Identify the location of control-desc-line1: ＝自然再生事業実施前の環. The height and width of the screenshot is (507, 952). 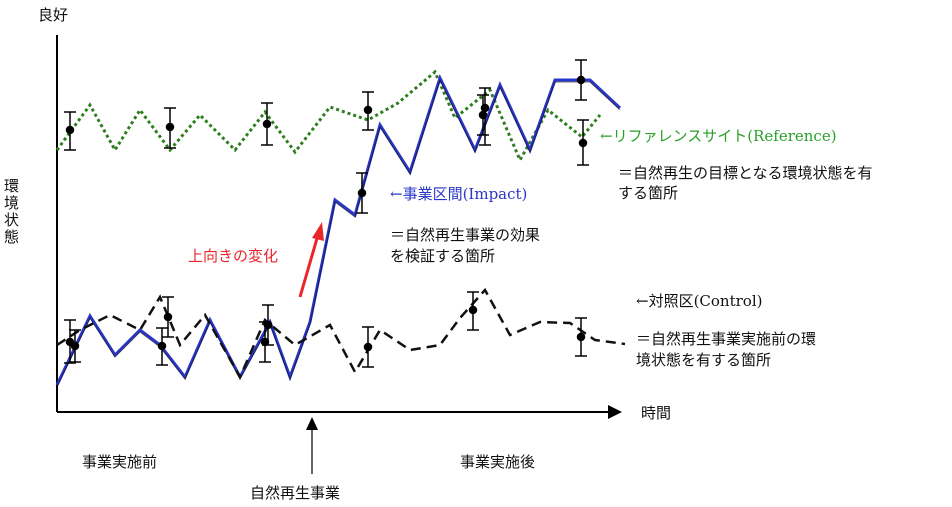
(726, 339).